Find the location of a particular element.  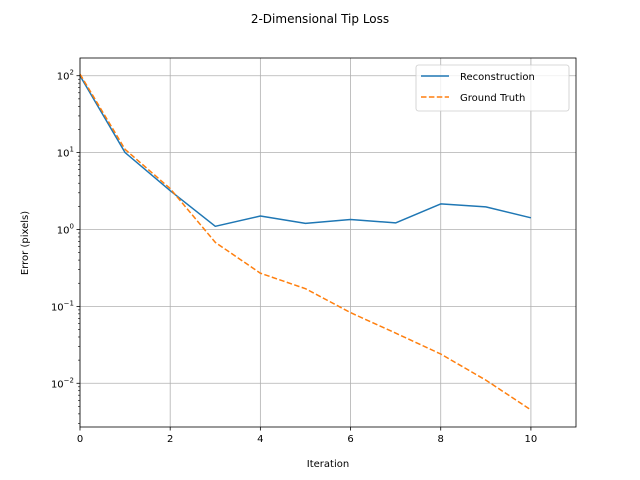

x-tick-label: 0 is located at coordinates (80, 439).